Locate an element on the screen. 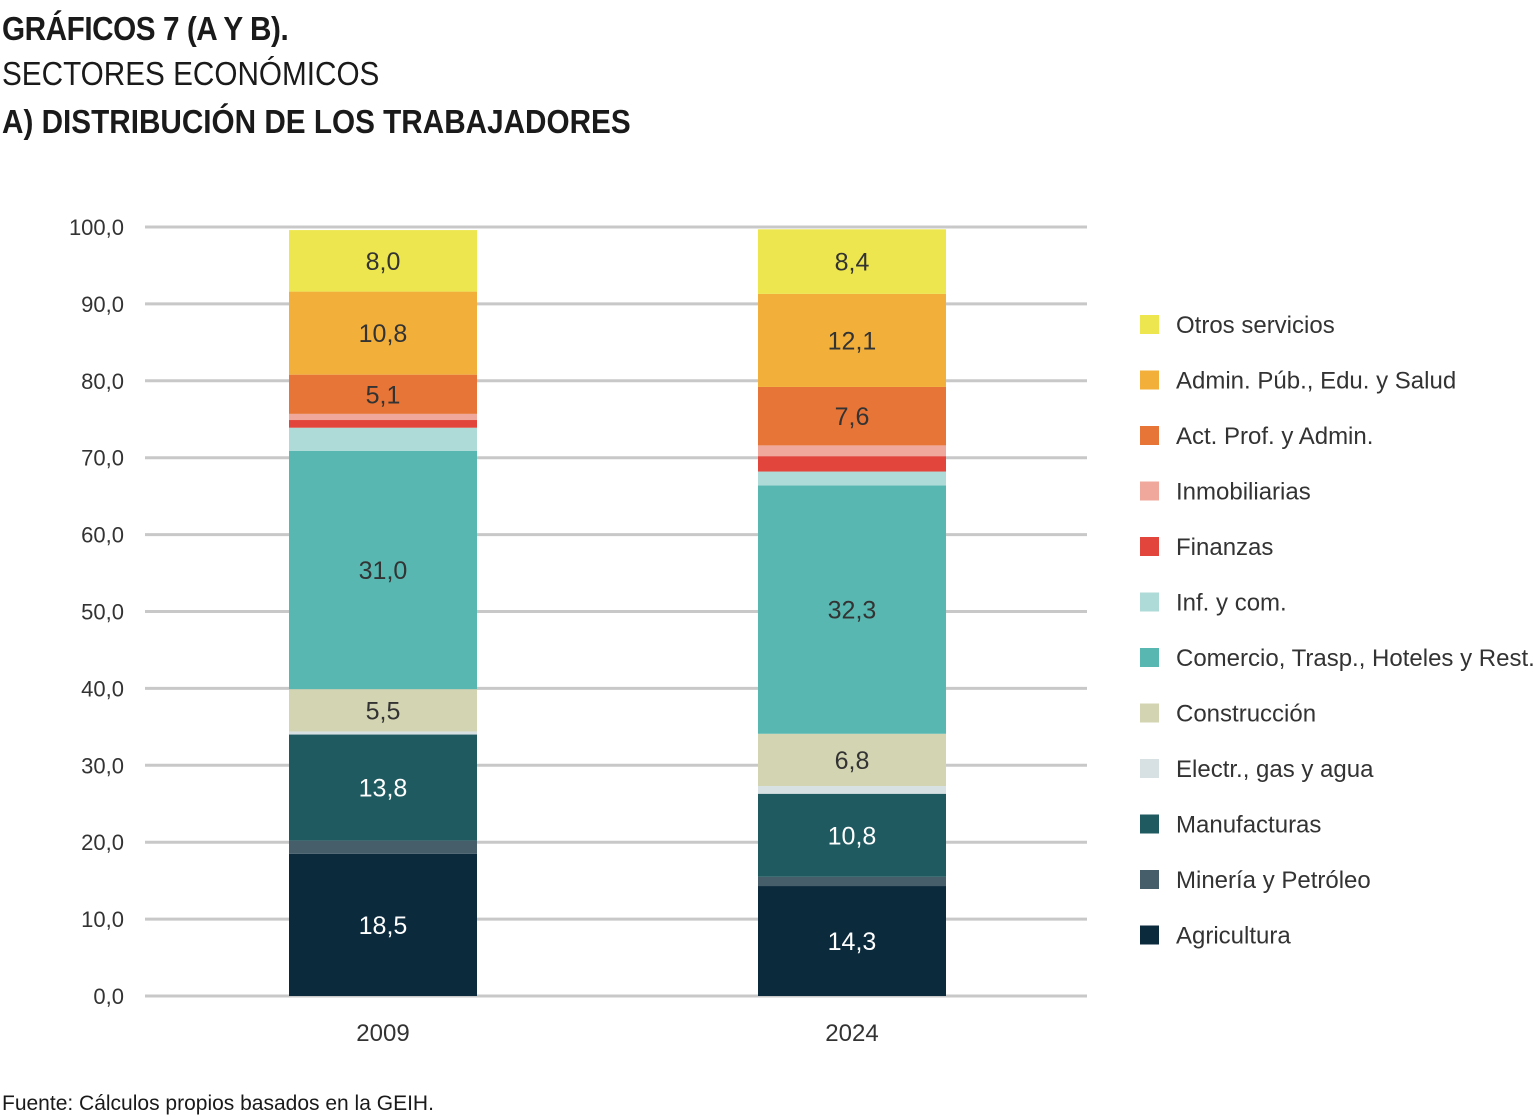  y-tick-label: 80,0 is located at coordinates (102, 381).